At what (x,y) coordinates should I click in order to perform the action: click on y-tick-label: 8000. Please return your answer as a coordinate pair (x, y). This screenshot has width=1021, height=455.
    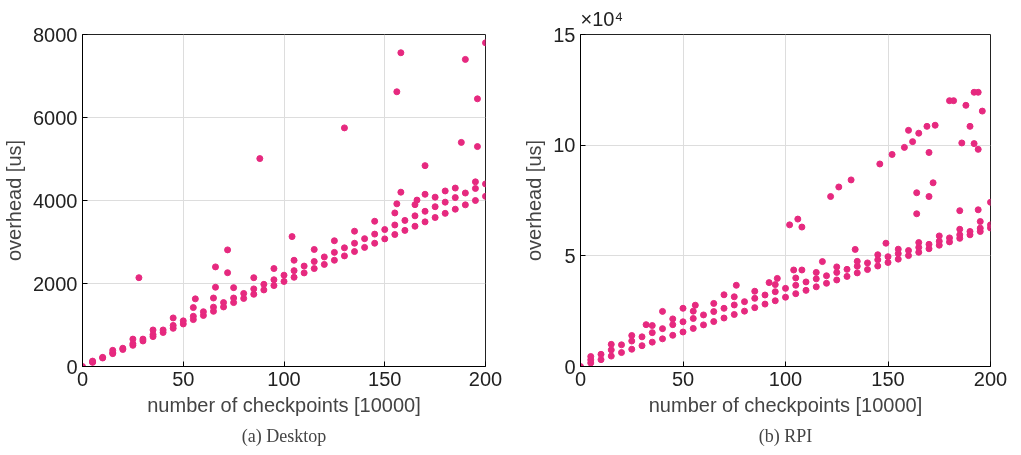
    Looking at the image, I should click on (55, 34).